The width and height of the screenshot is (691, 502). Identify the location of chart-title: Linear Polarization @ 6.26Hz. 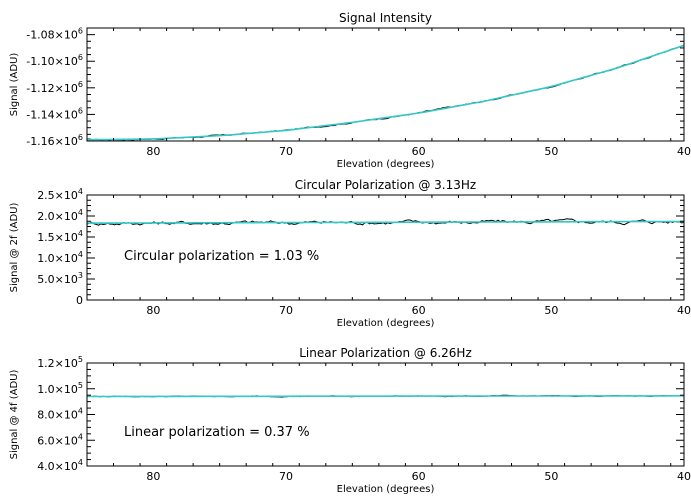
(385, 353).